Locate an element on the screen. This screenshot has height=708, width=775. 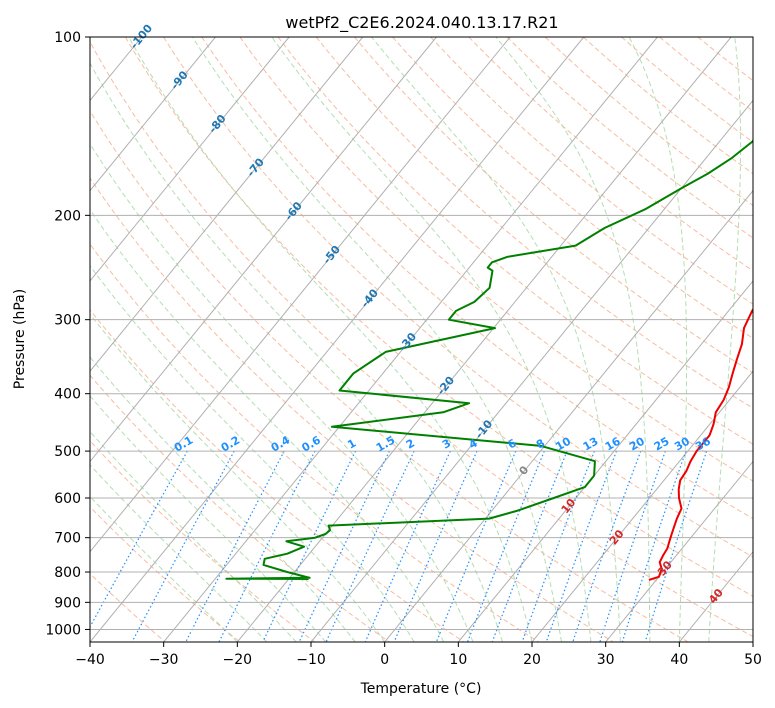
y-tick-label: 300 is located at coordinates (67, 321).